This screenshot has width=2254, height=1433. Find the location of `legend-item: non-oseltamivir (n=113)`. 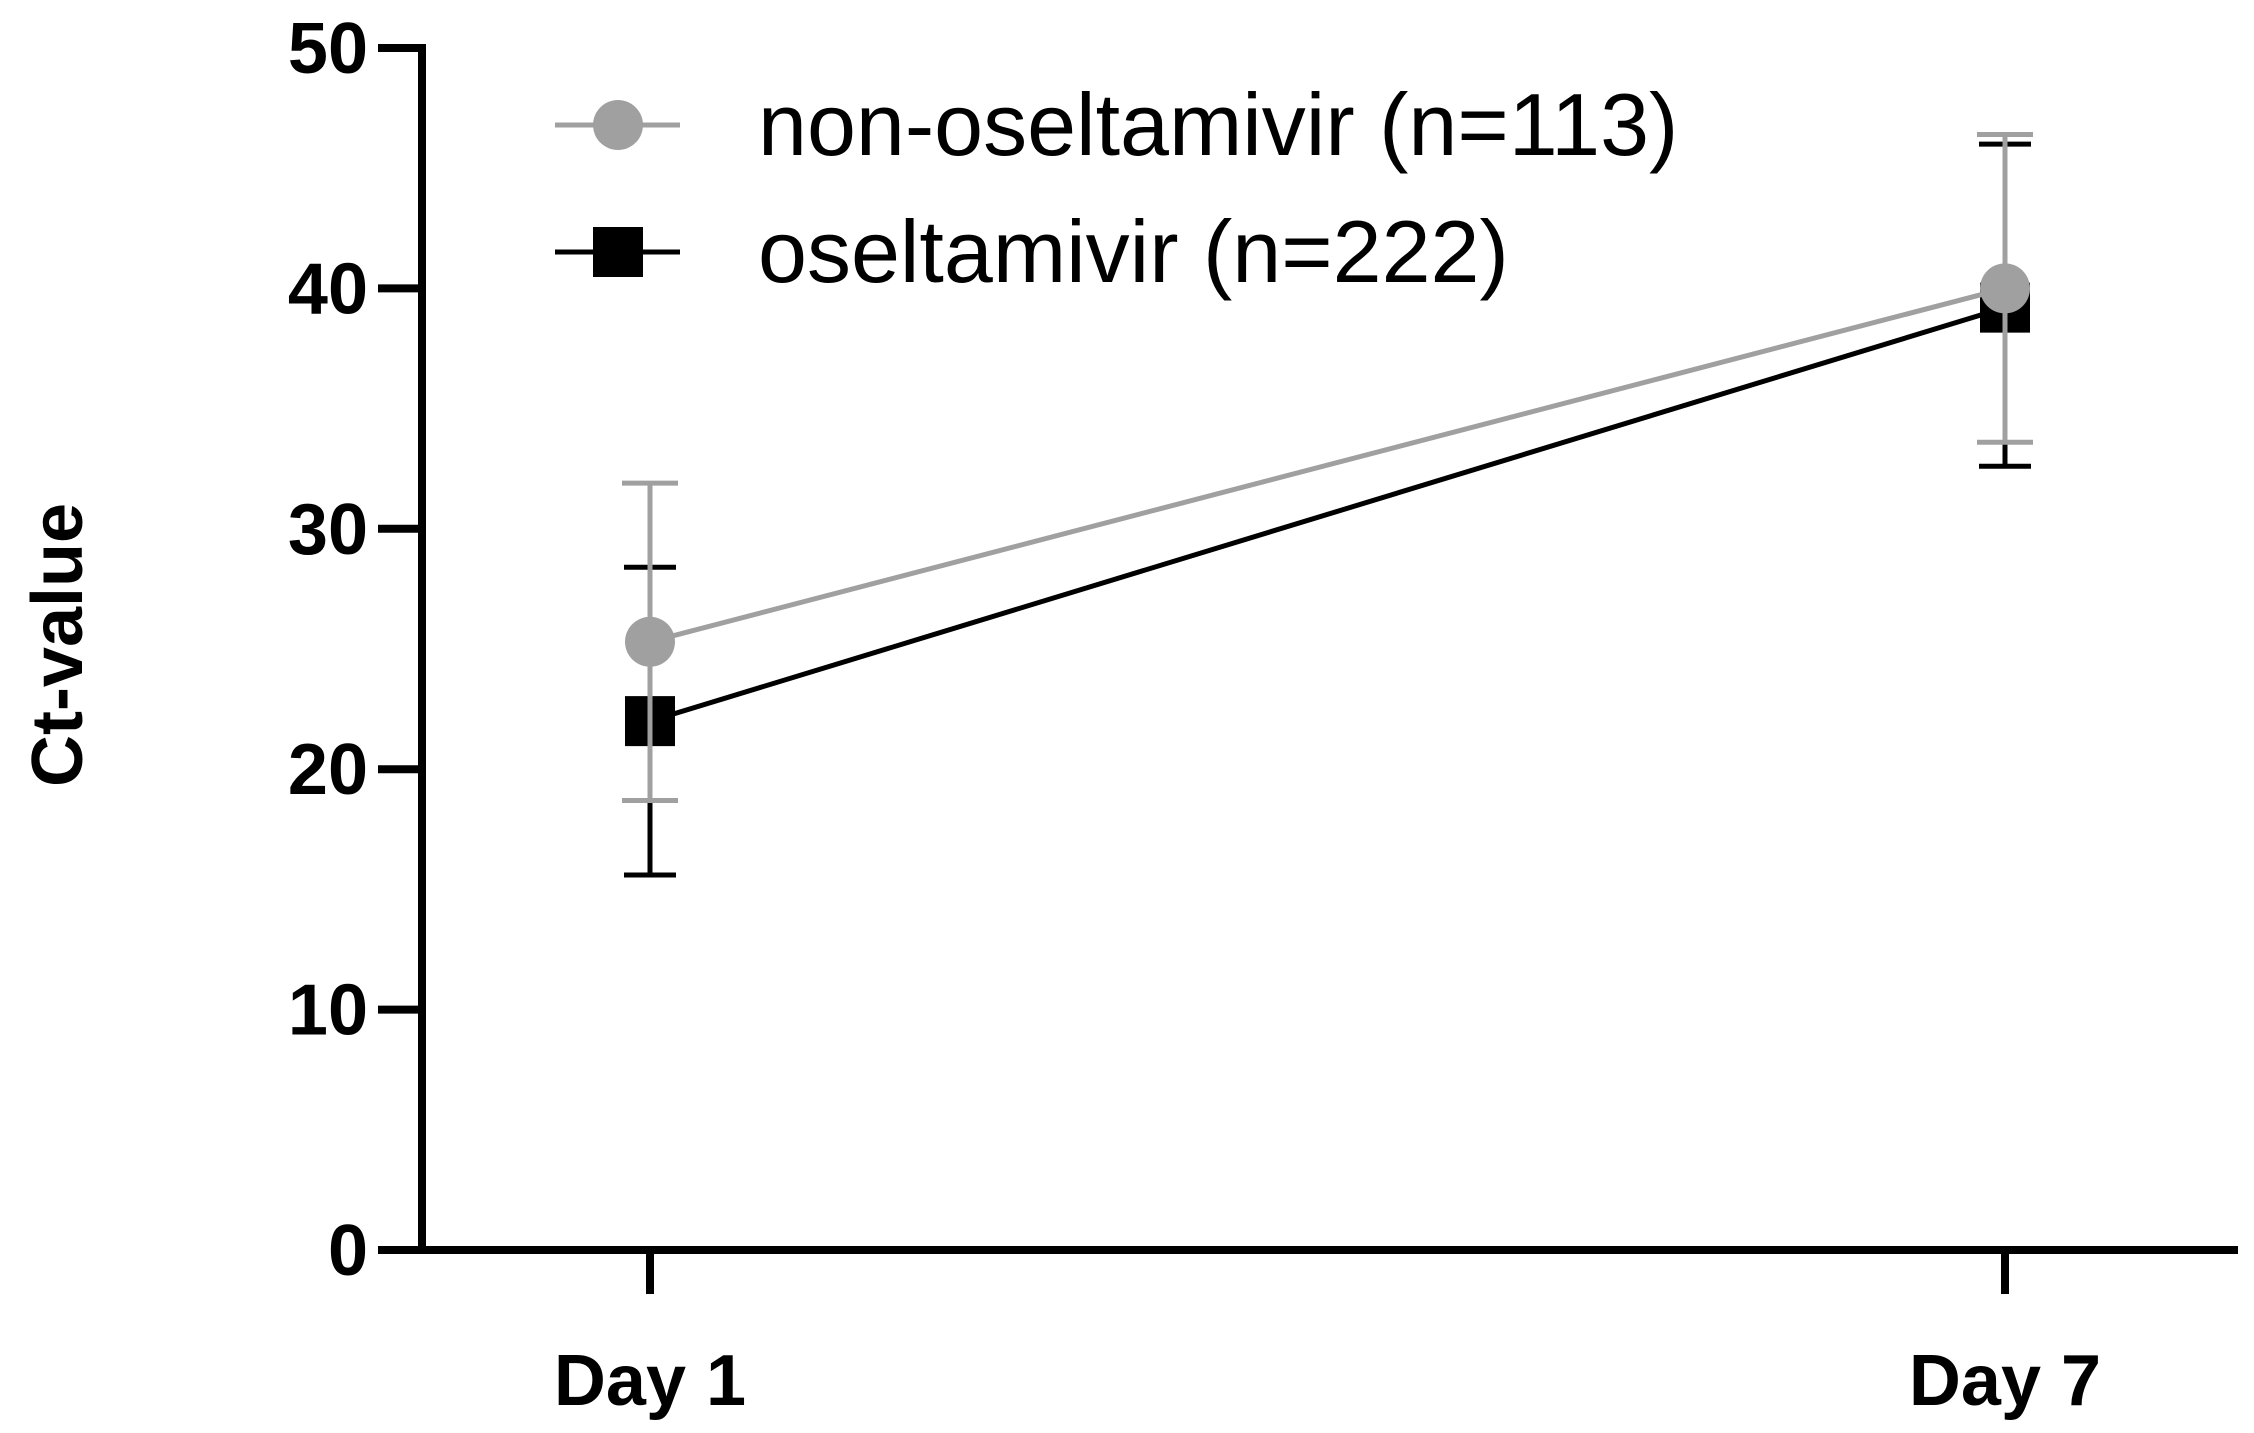

legend-item: non-oseltamivir (n=113) is located at coordinates (1116, 124).